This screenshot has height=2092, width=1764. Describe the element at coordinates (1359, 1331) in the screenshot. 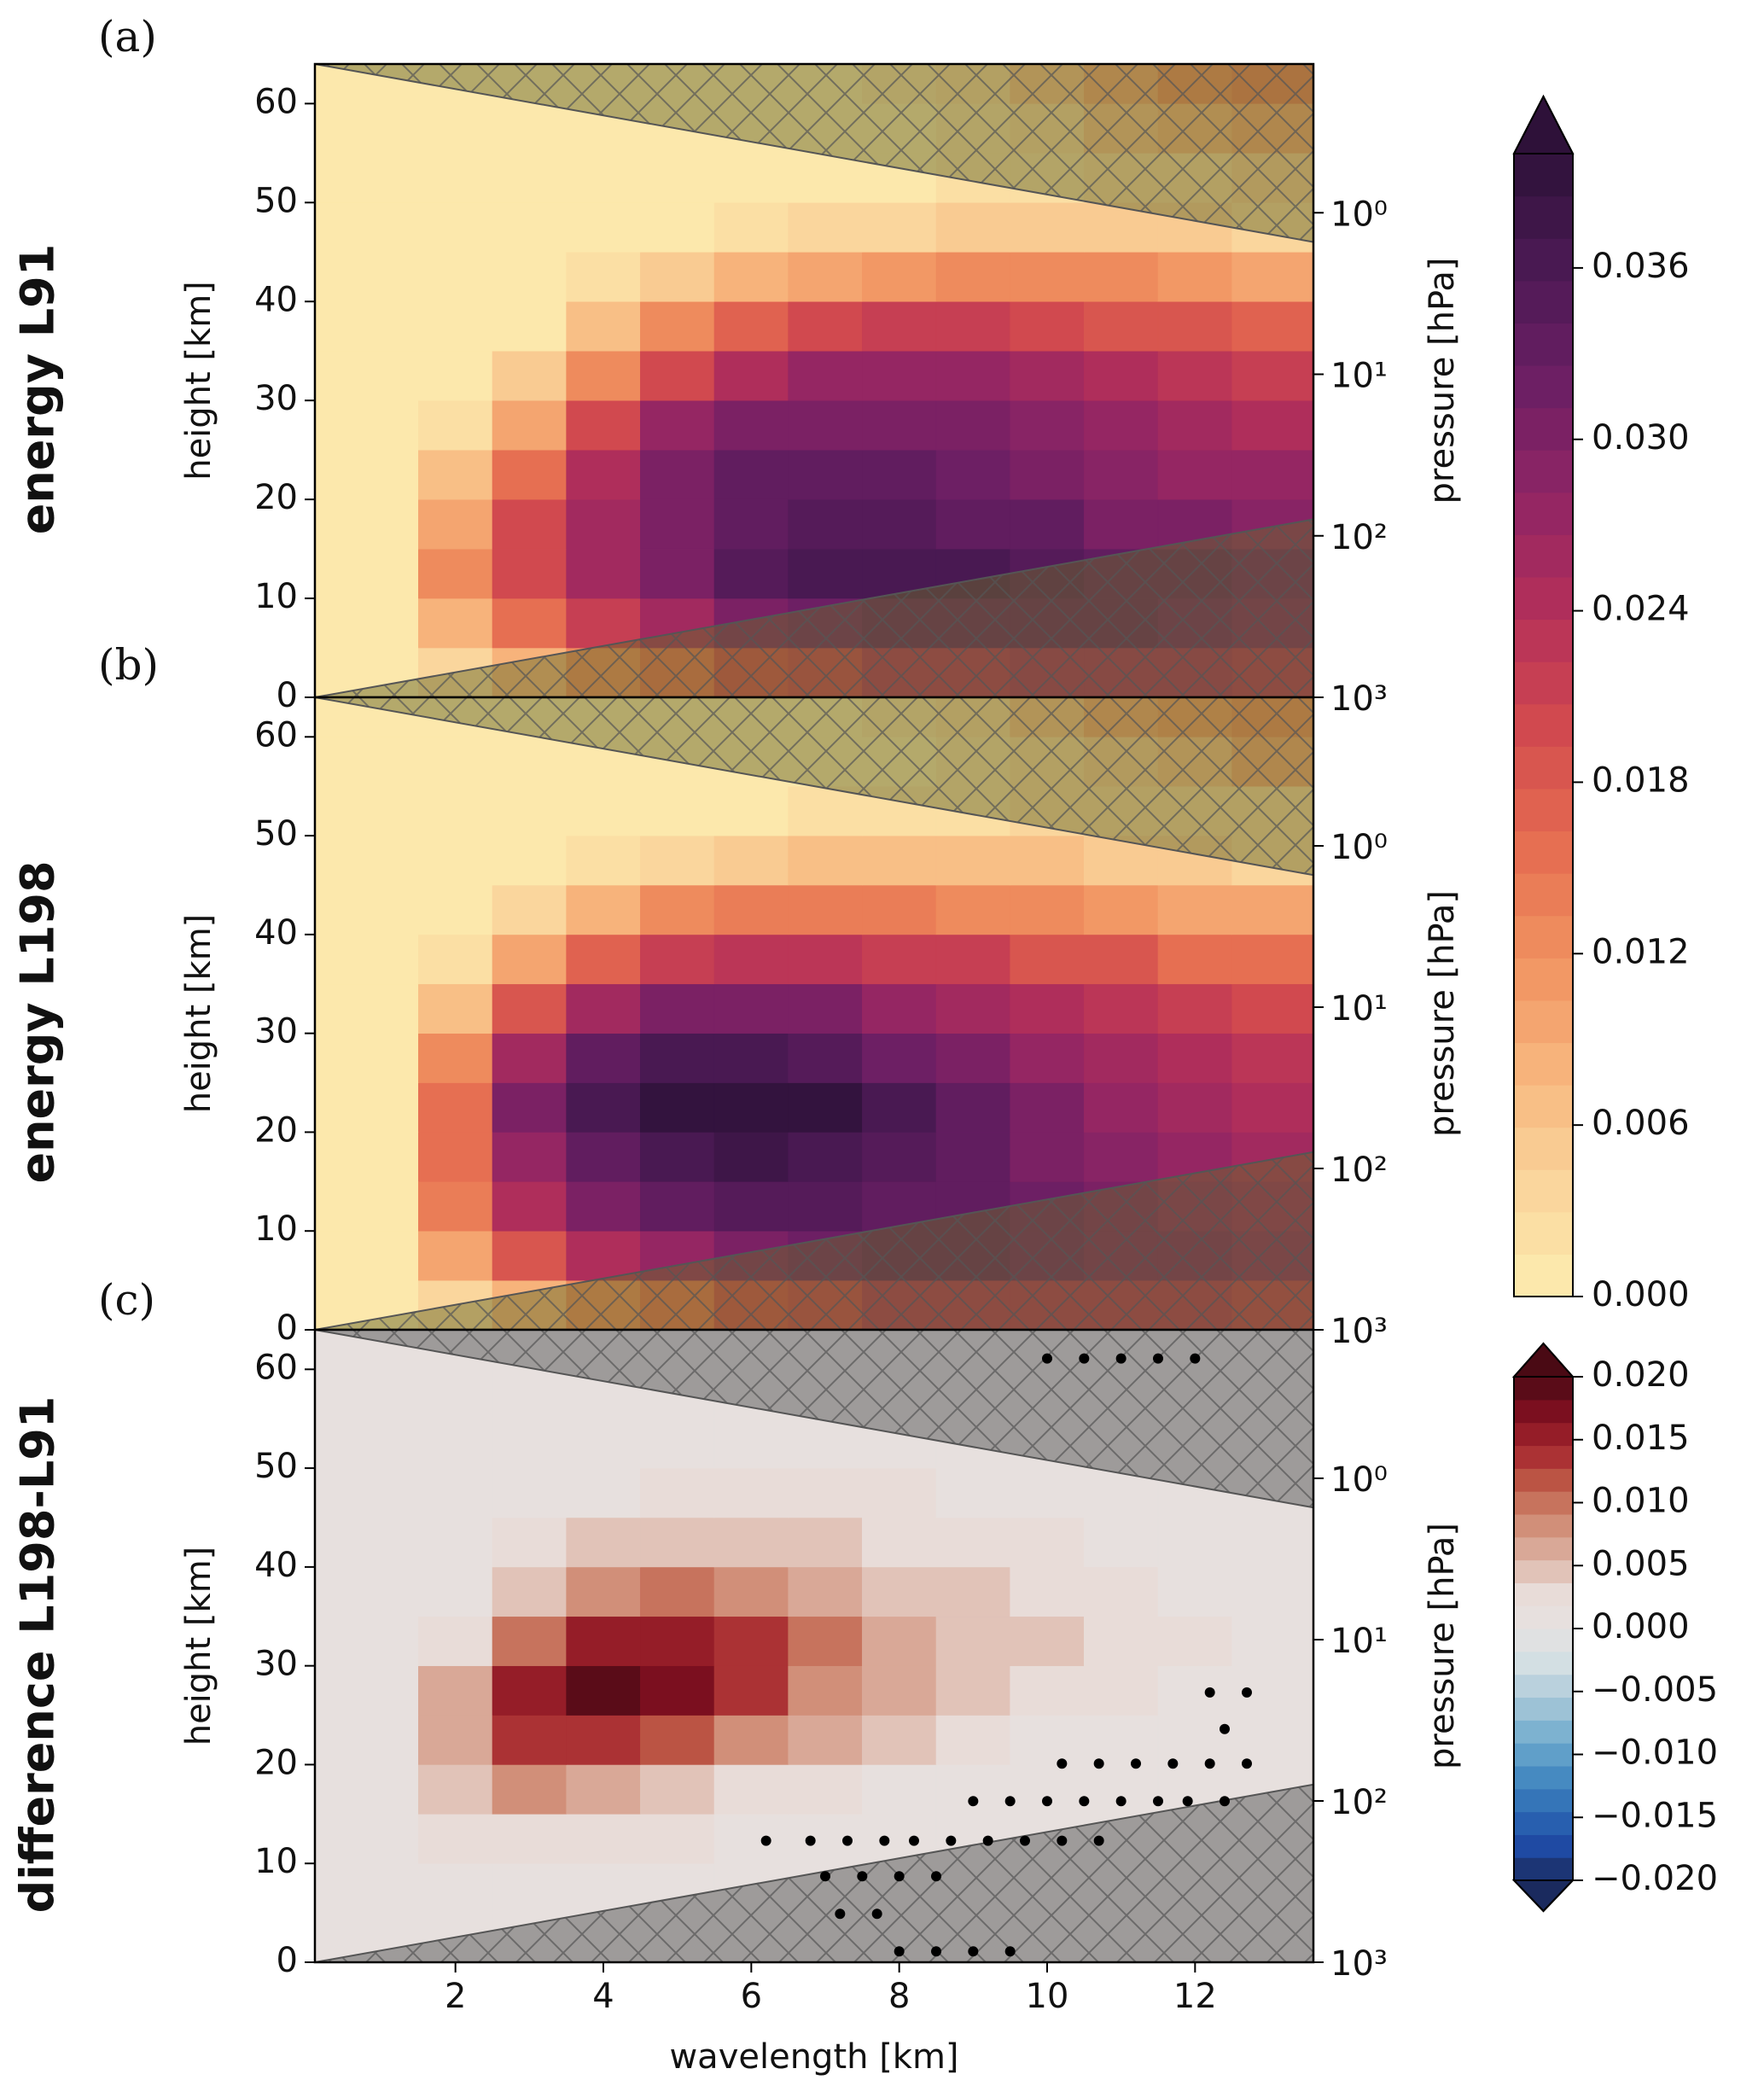

I see `y2-tick-label: 10³` at that location.